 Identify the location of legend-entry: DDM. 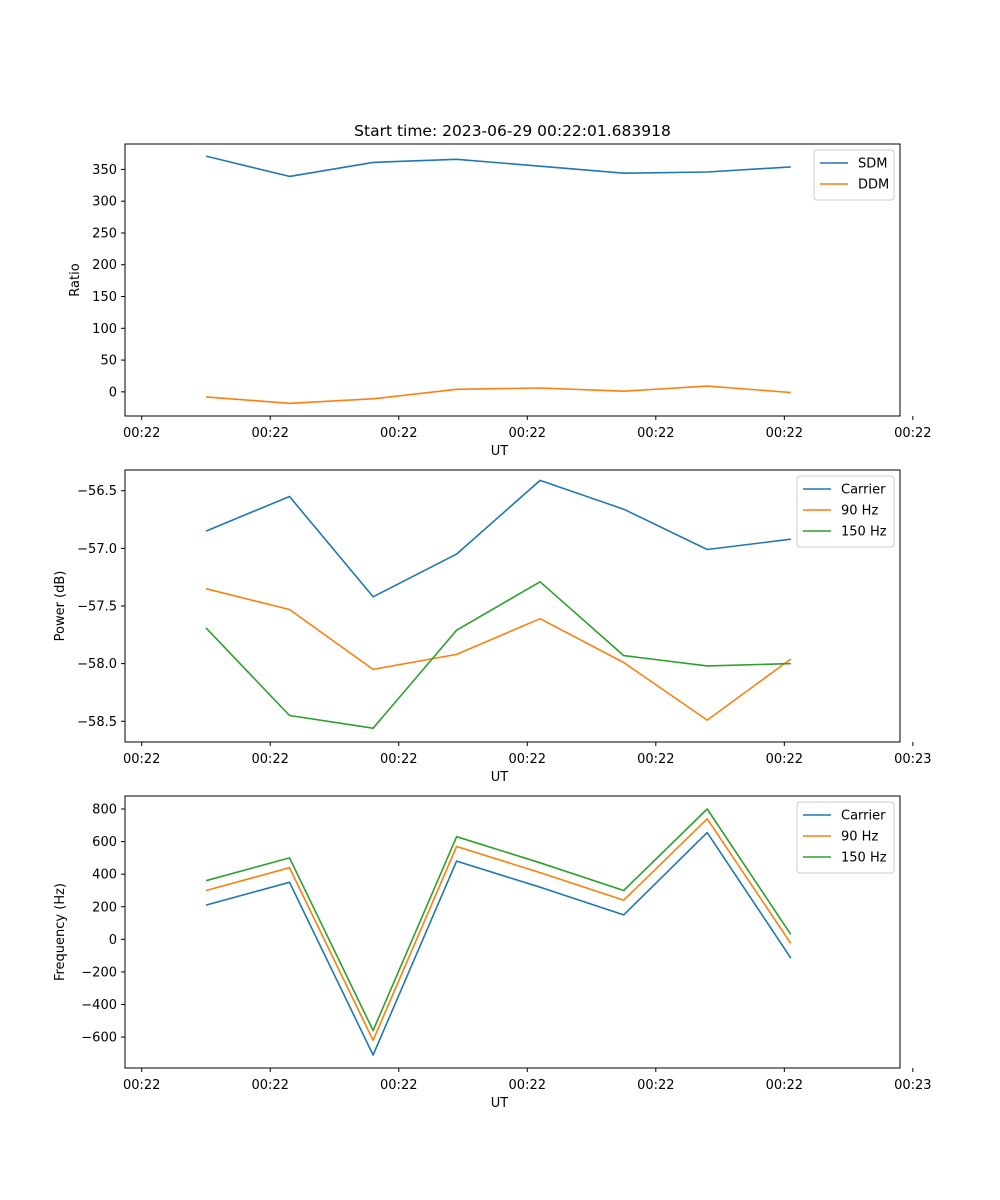
(873, 185).